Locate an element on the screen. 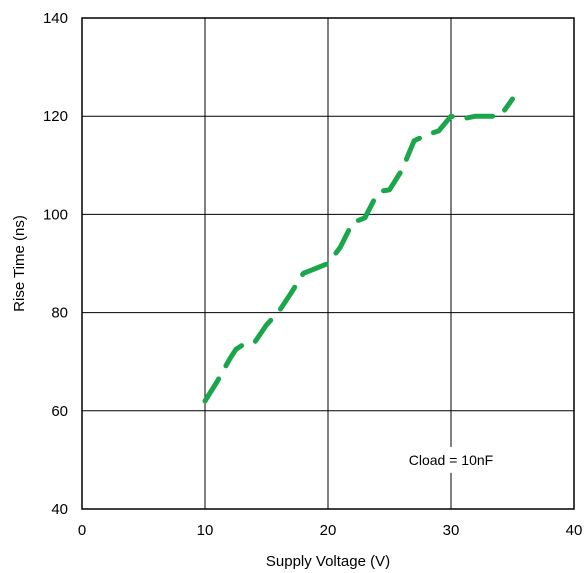 The width and height of the screenshot is (586, 573). annotation-background is located at coordinates (451, 459).